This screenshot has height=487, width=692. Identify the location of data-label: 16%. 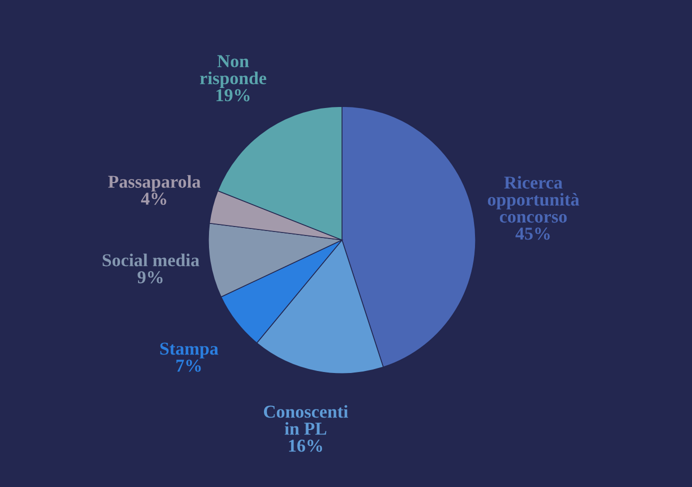
(305, 446).